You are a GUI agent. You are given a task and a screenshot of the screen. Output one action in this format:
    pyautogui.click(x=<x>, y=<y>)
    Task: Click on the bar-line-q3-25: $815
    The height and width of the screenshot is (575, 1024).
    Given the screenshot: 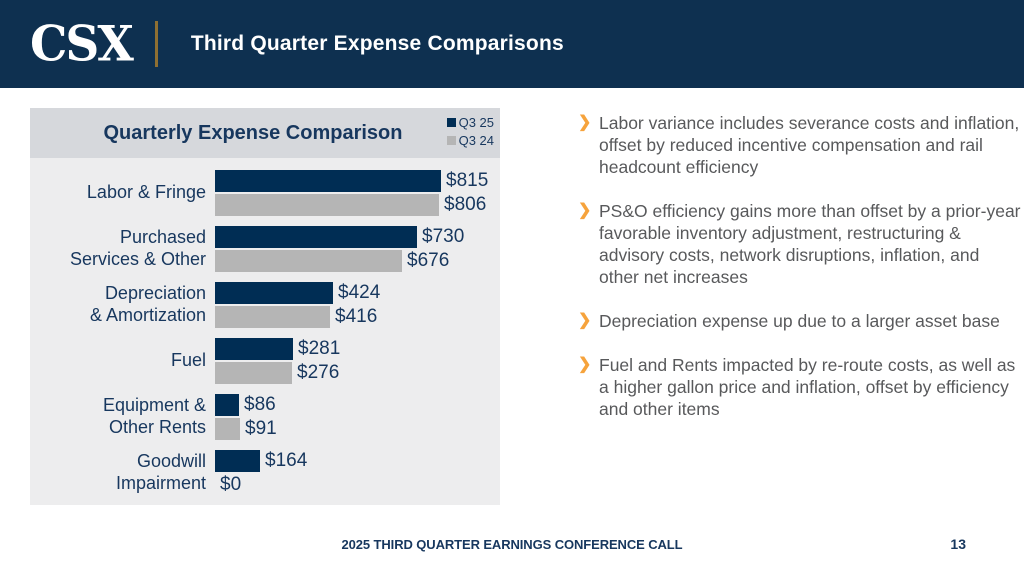 What is the action you would take?
    pyautogui.click(x=357, y=181)
    